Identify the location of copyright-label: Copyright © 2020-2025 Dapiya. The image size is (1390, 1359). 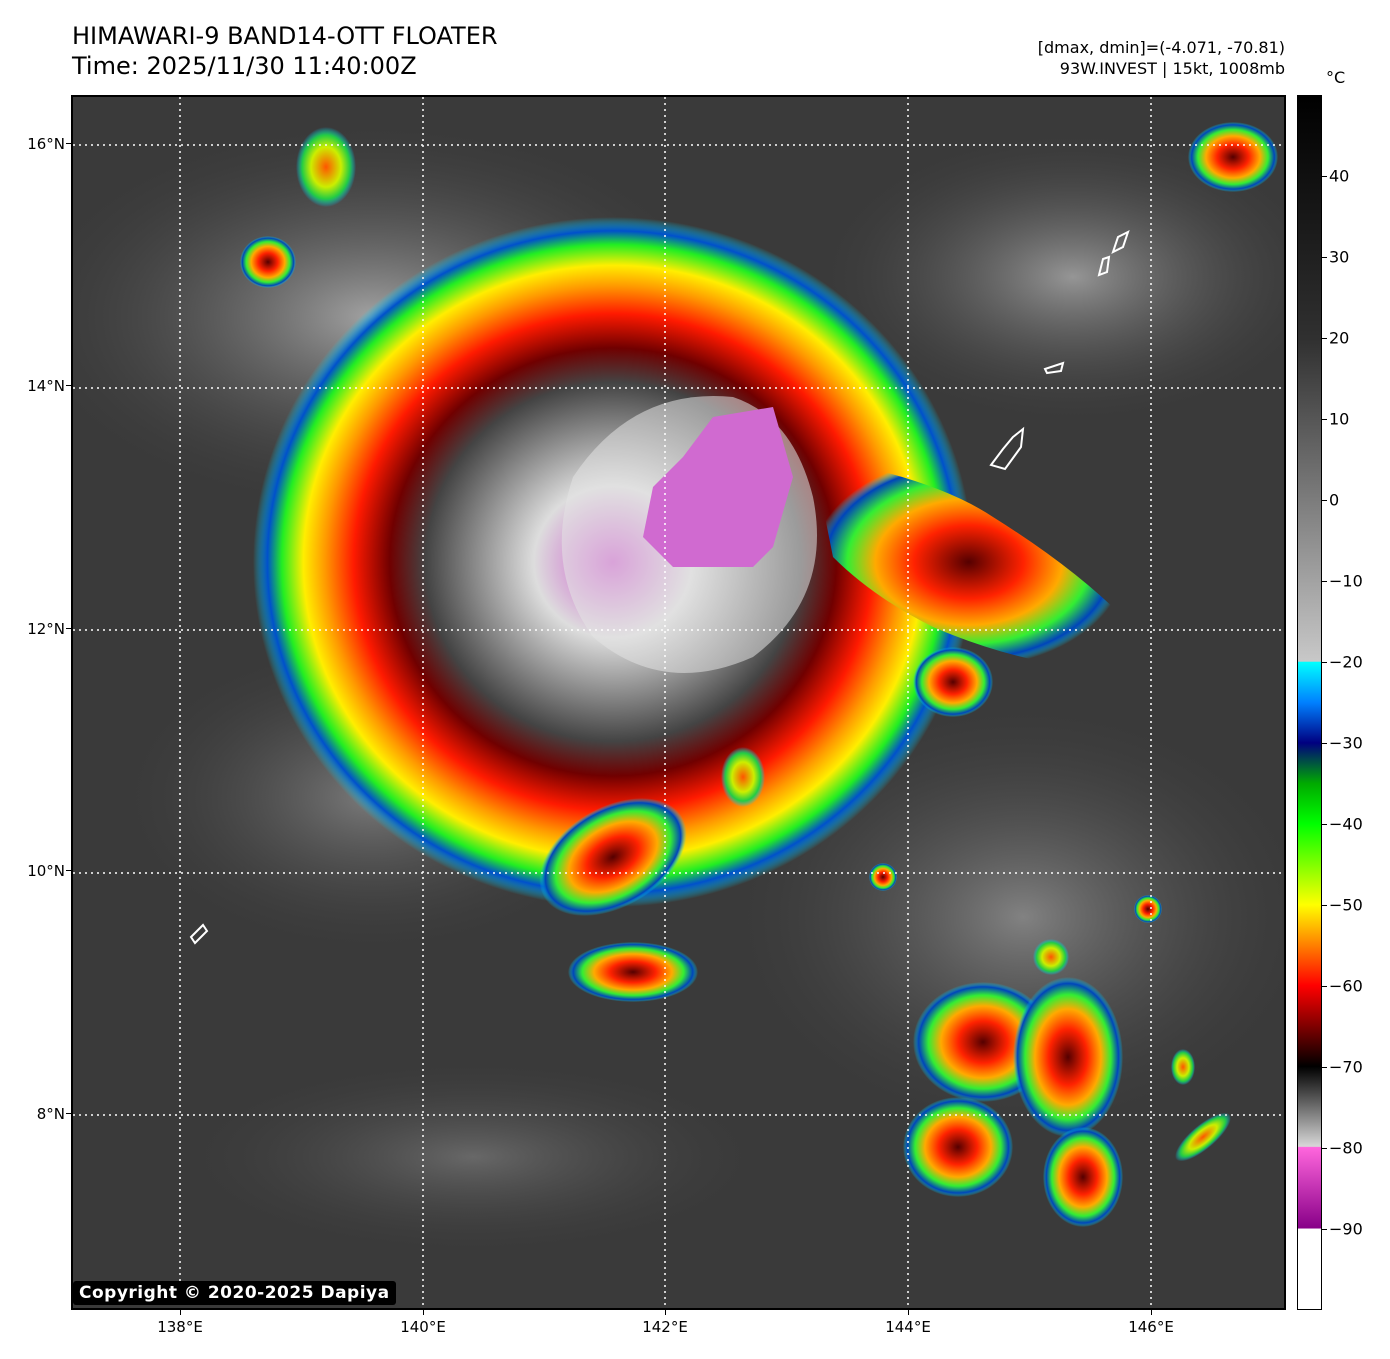
(234, 1293).